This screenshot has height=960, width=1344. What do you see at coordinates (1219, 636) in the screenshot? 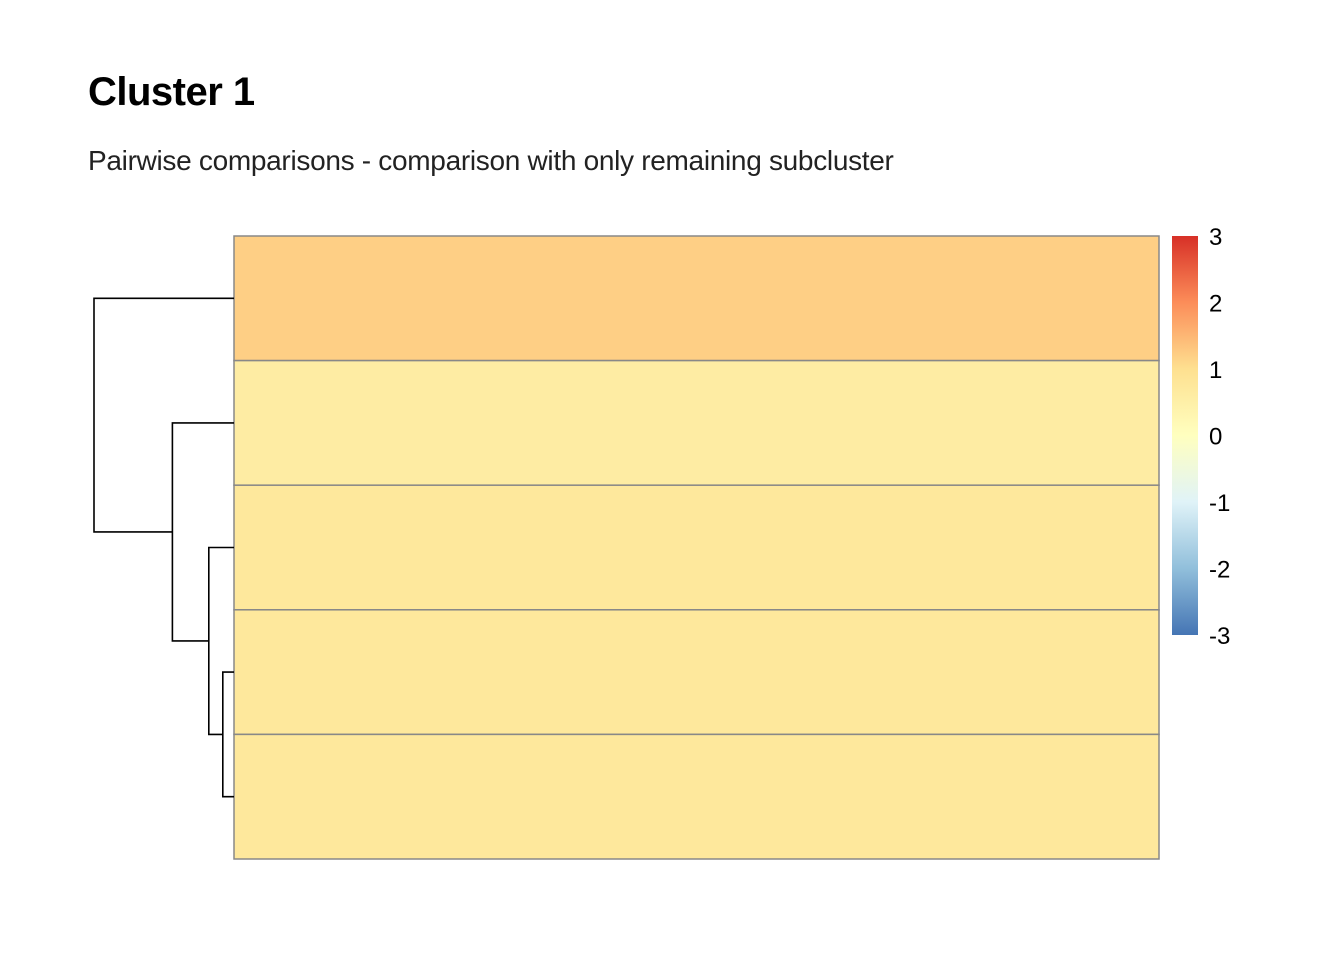
I see `legend-tick-label: -3` at bounding box center [1219, 636].